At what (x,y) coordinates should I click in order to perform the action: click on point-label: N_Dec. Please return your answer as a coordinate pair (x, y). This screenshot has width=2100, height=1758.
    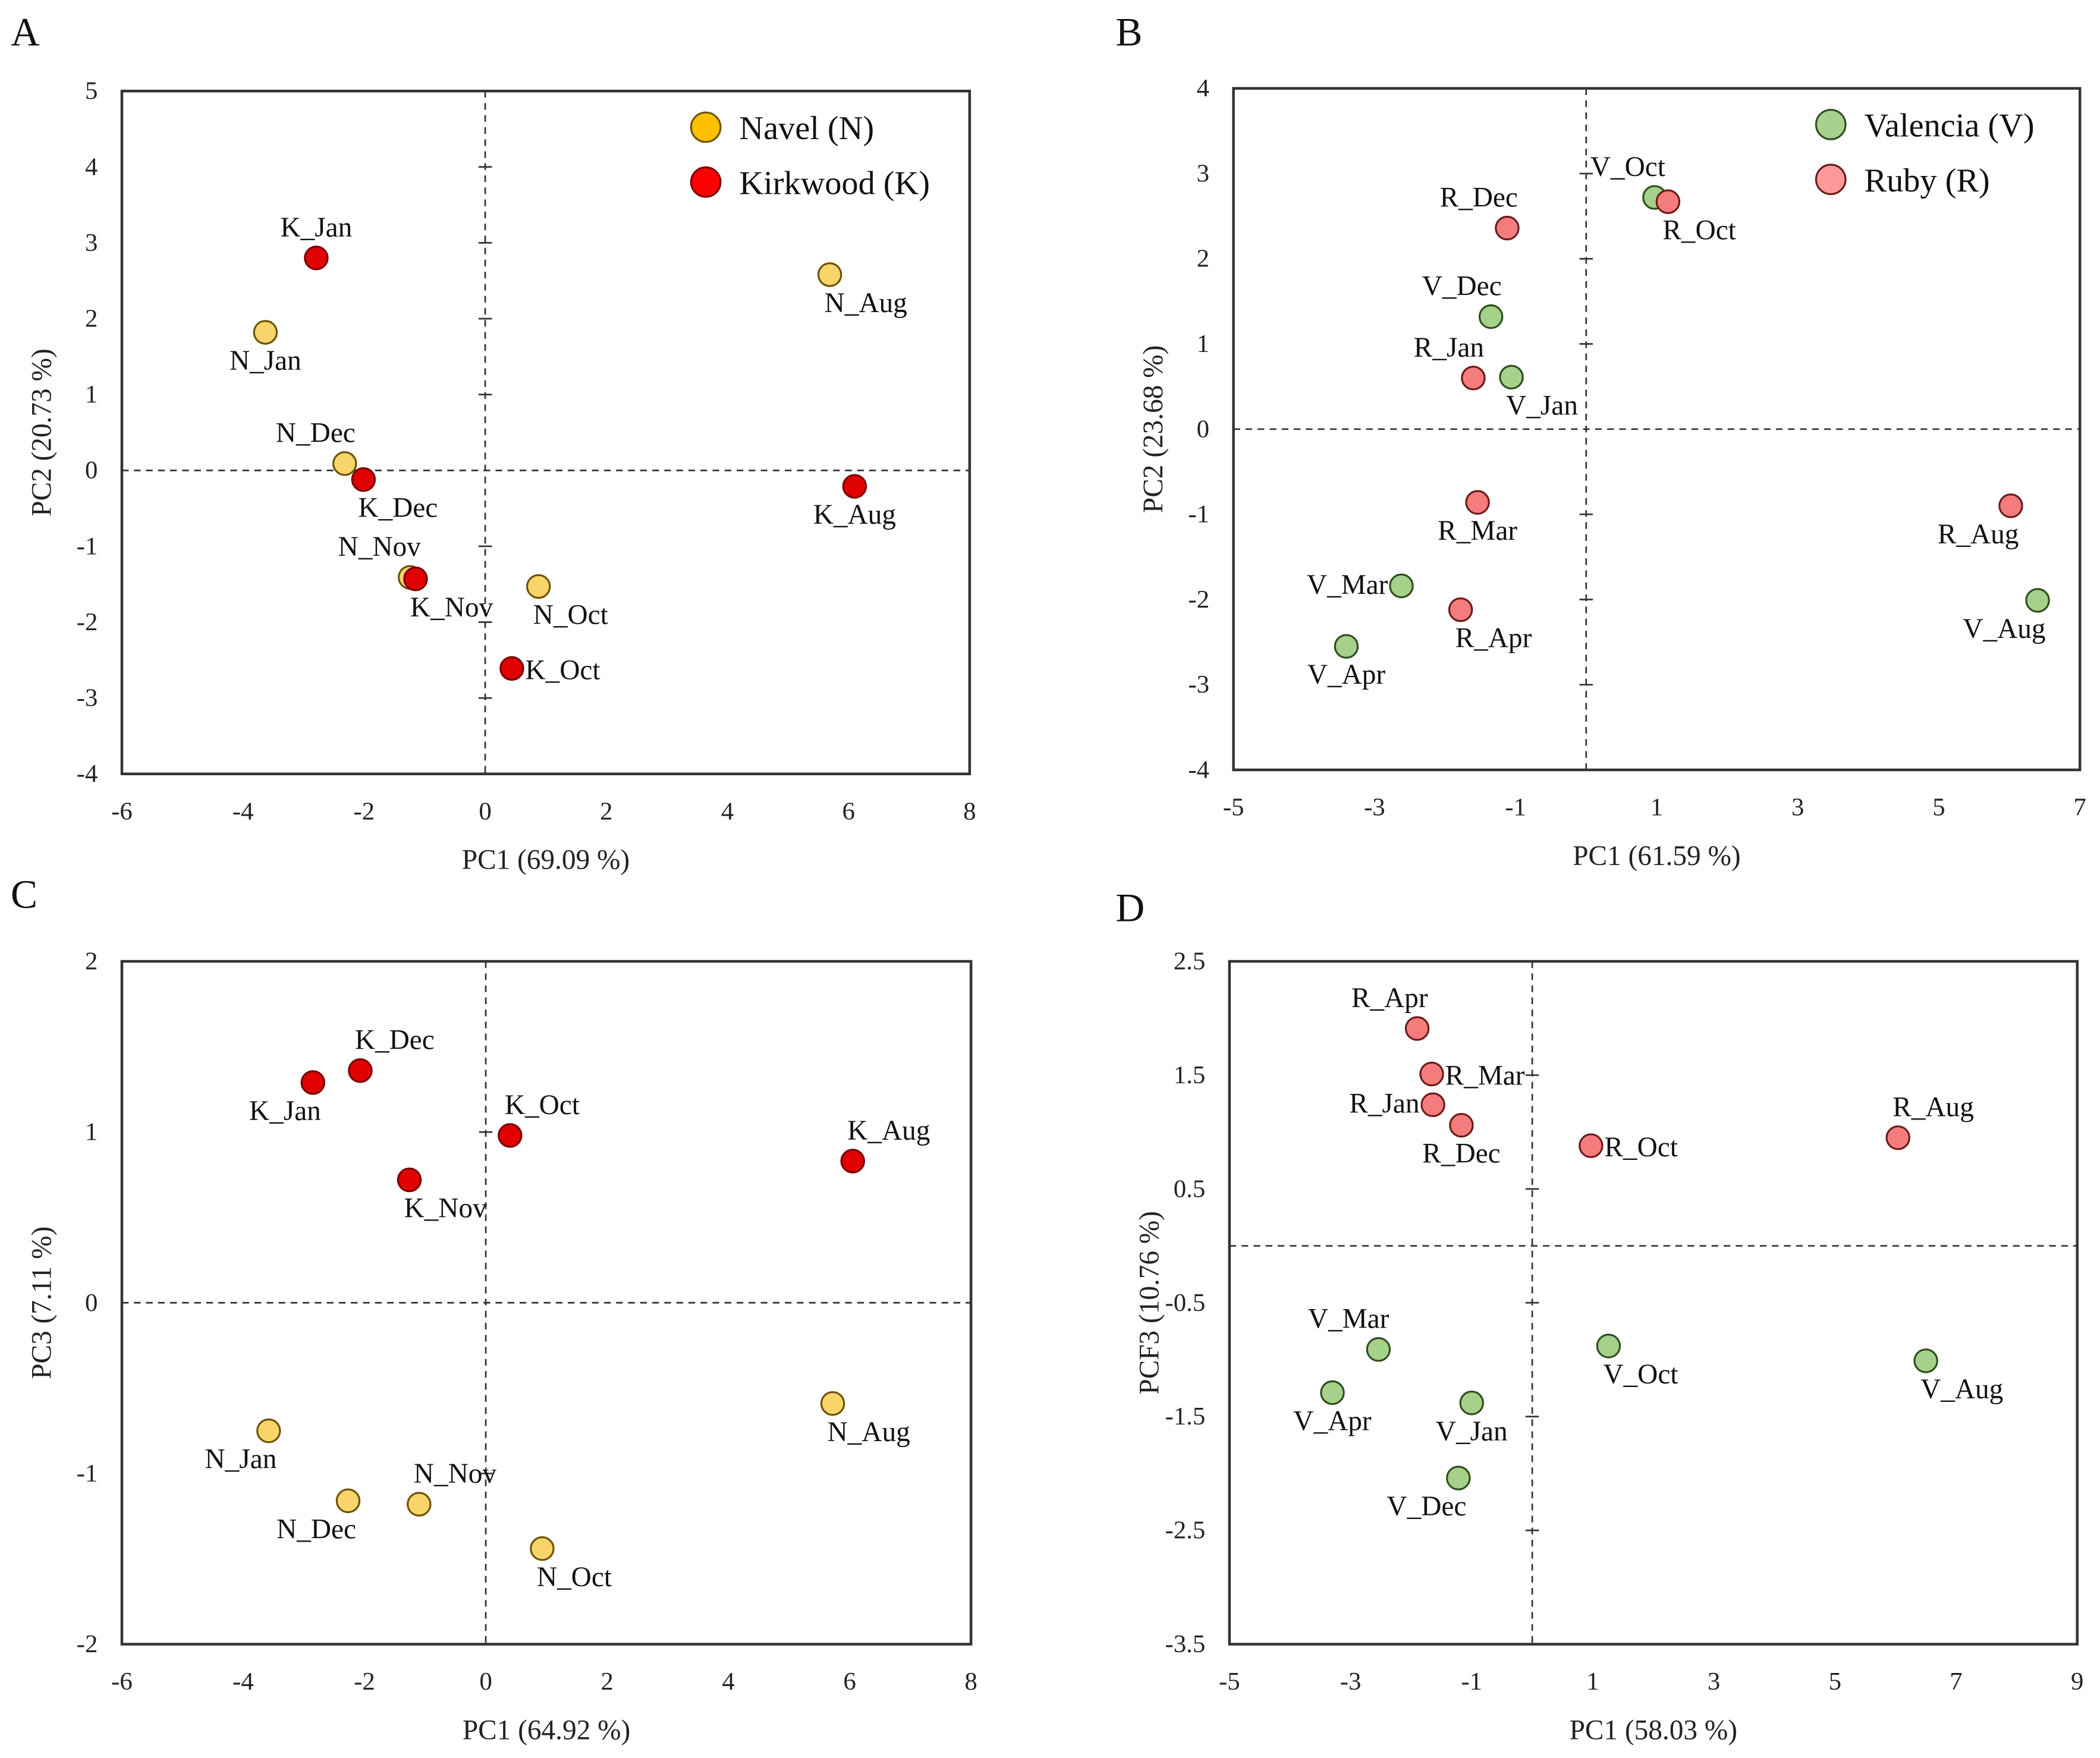
    Looking at the image, I should click on (316, 433).